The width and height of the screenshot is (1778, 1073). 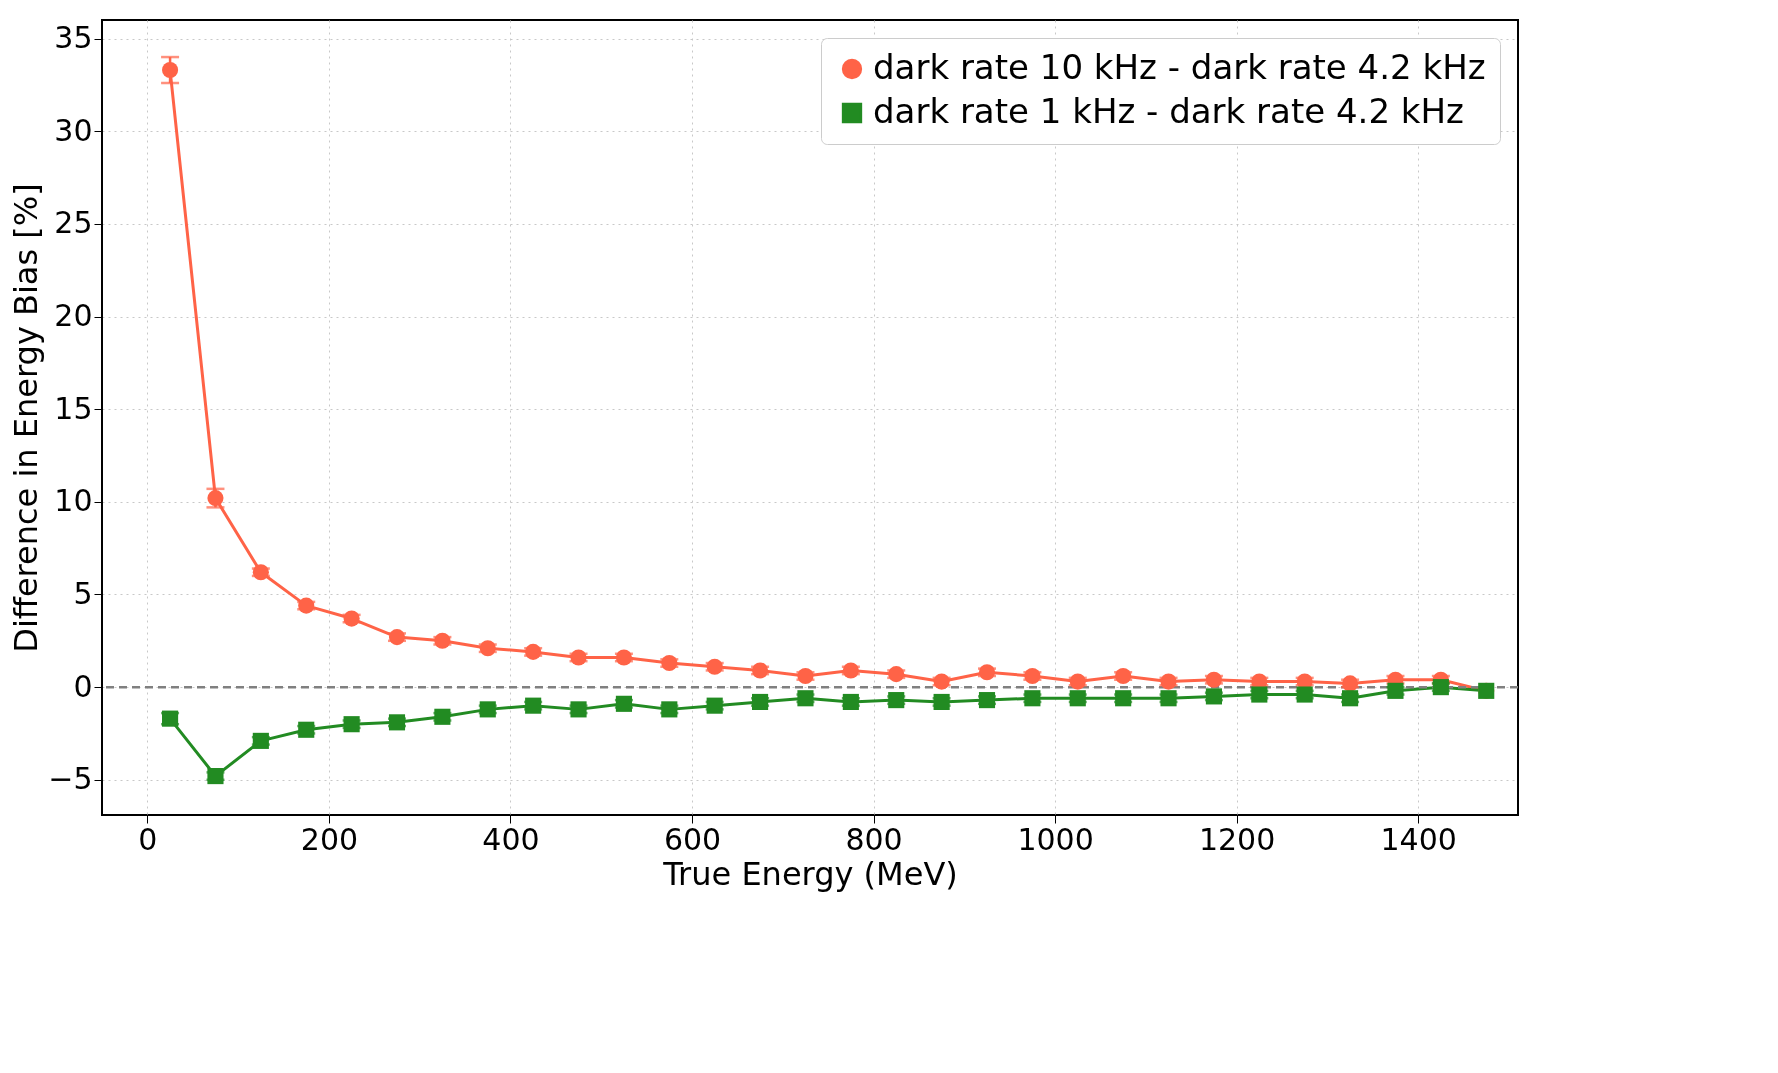 What do you see at coordinates (148, 839) in the screenshot?
I see `x-tick-label: 0` at bounding box center [148, 839].